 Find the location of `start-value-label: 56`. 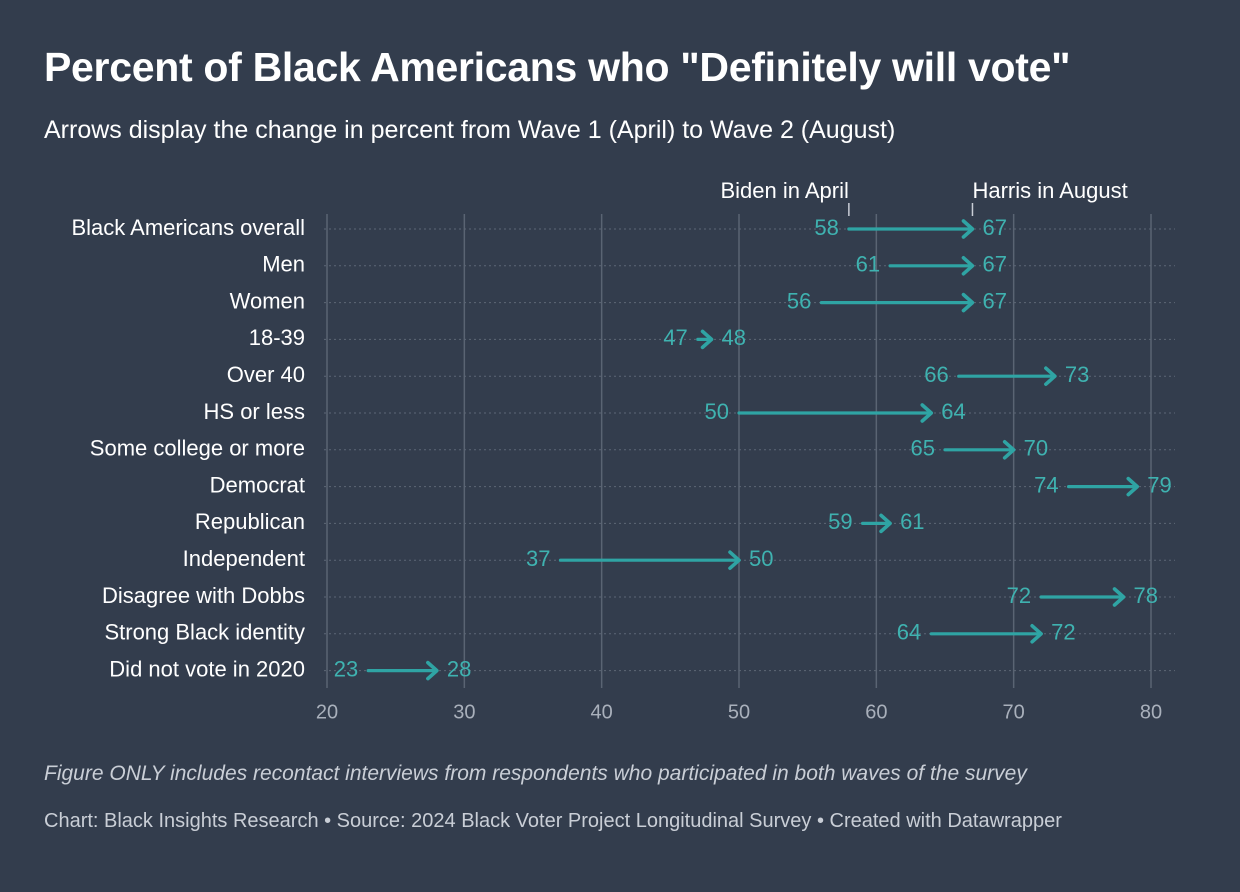

start-value-label: 56 is located at coordinates (799, 300).